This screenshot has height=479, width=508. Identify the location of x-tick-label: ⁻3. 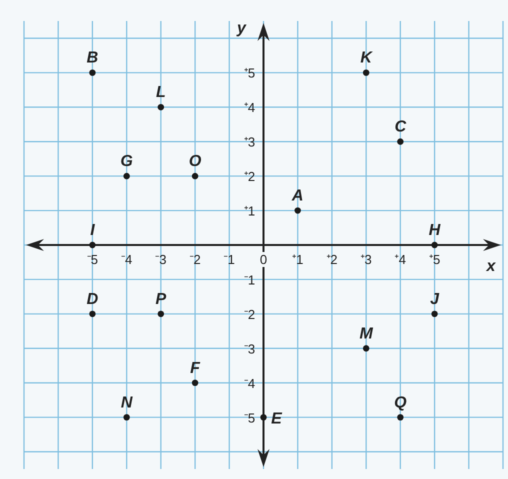
(160, 259).